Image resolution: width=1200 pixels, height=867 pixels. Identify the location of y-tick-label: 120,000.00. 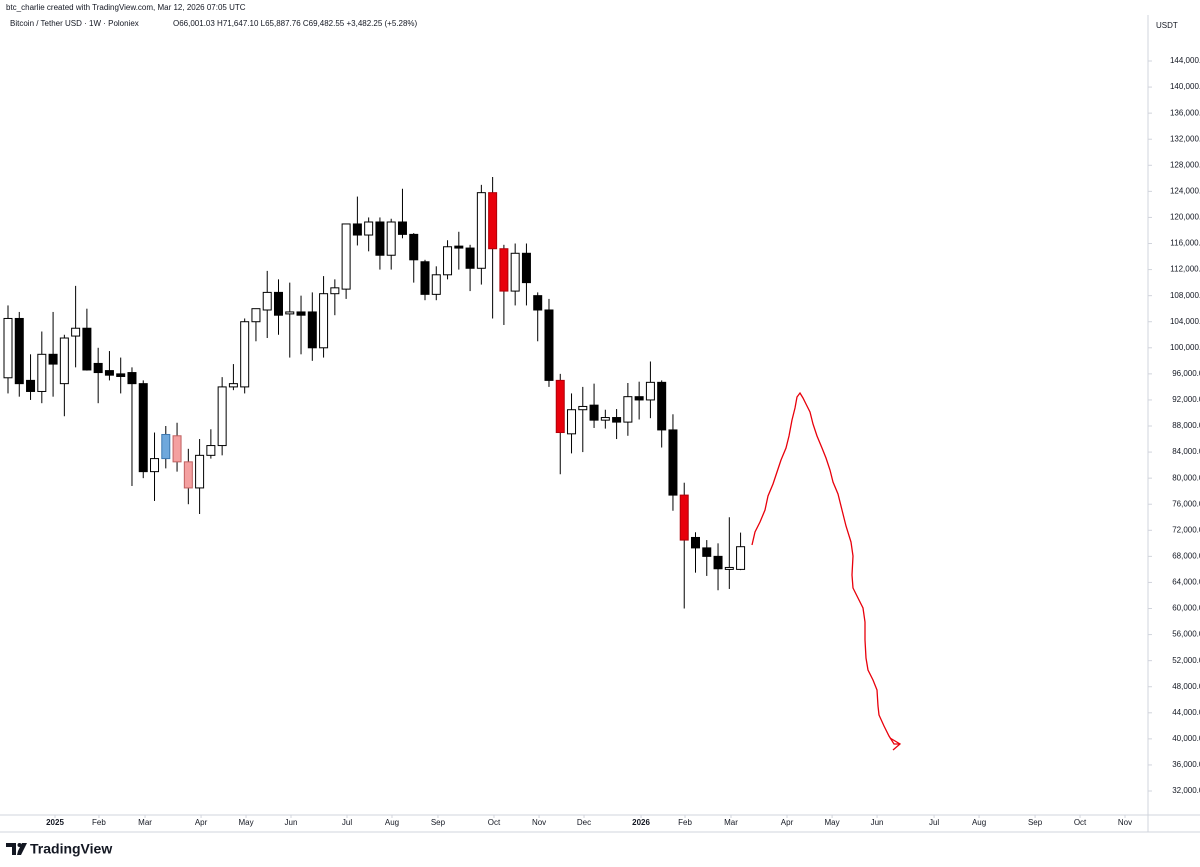
(1185, 217).